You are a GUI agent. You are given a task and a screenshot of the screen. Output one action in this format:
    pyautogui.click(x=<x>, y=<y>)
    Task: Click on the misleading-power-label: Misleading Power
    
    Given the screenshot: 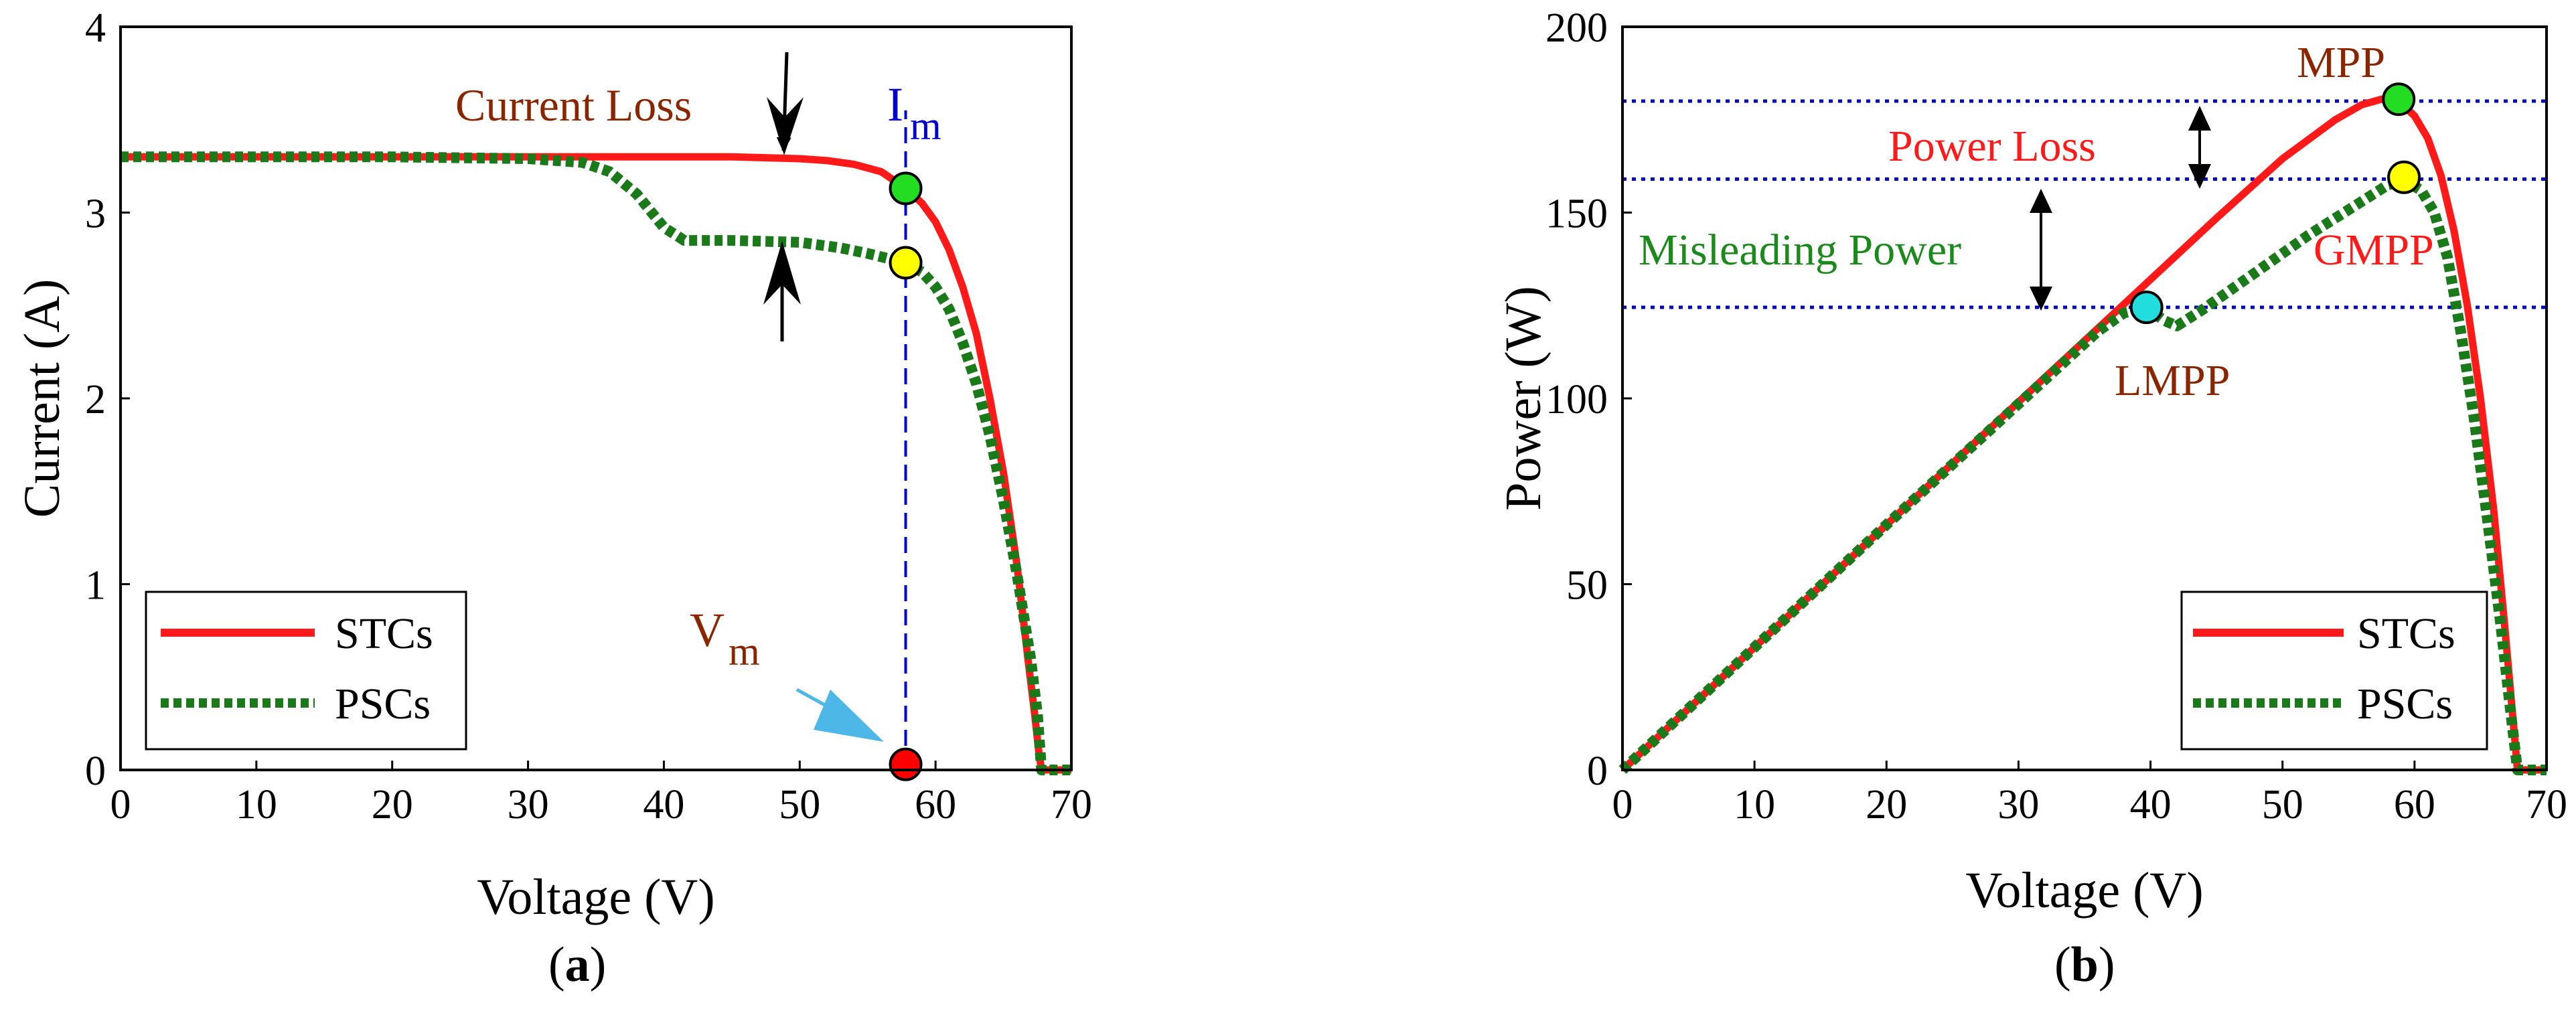 What is the action you would take?
    pyautogui.click(x=1800, y=250)
    